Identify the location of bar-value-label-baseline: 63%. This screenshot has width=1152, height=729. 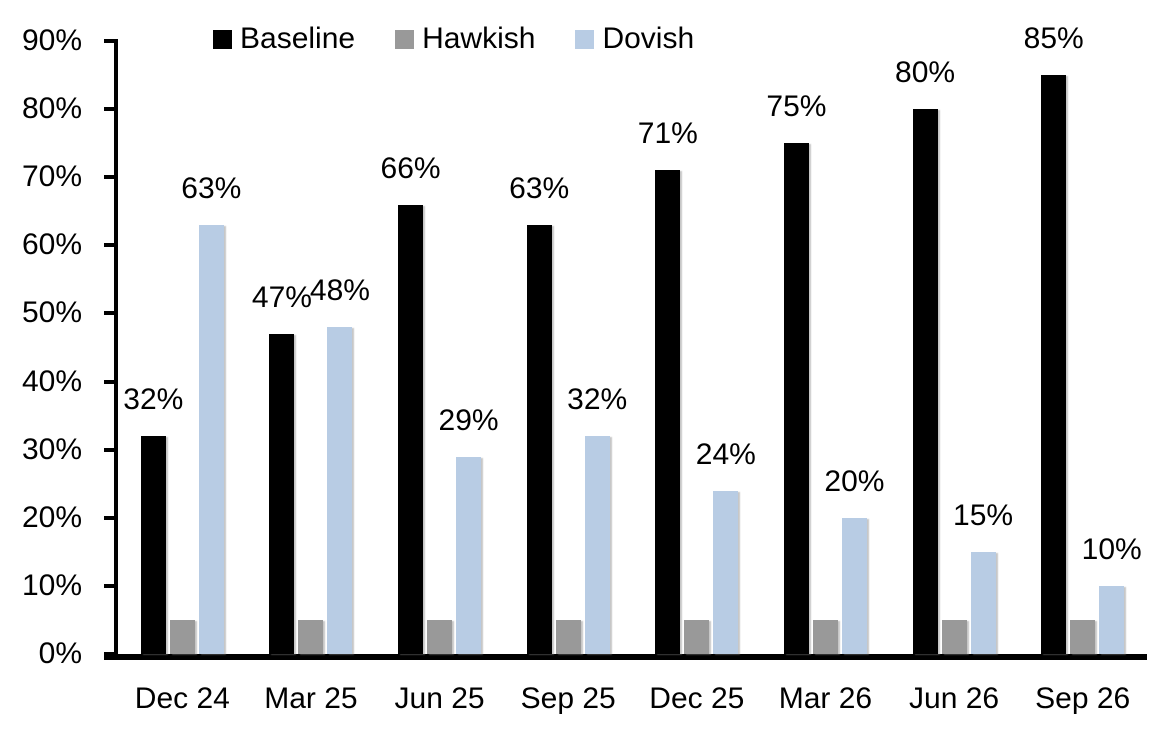
(539, 188).